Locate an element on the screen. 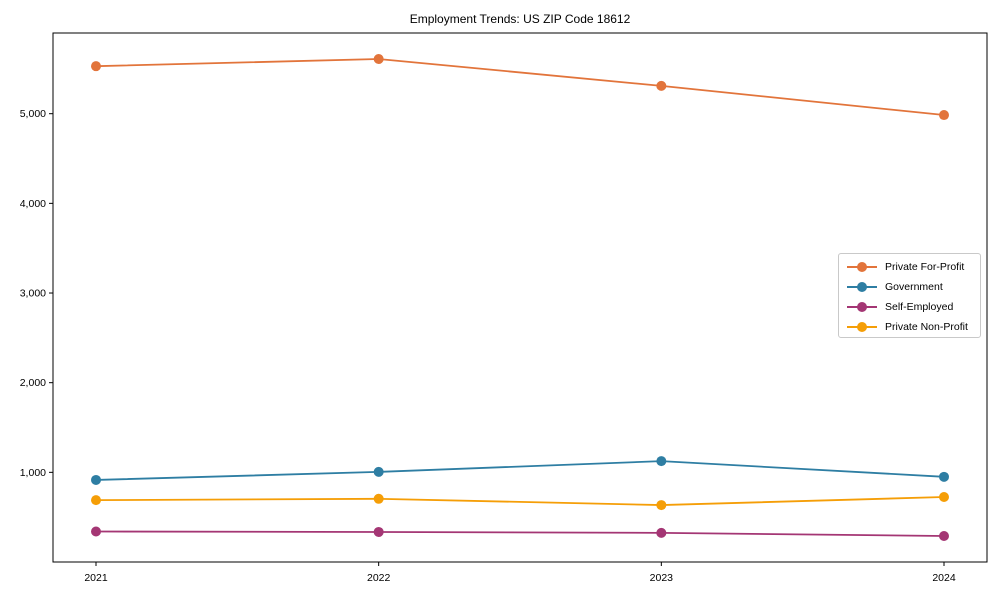 This screenshot has width=1000, height=600. x-tick-label: 2022 is located at coordinates (379, 578).